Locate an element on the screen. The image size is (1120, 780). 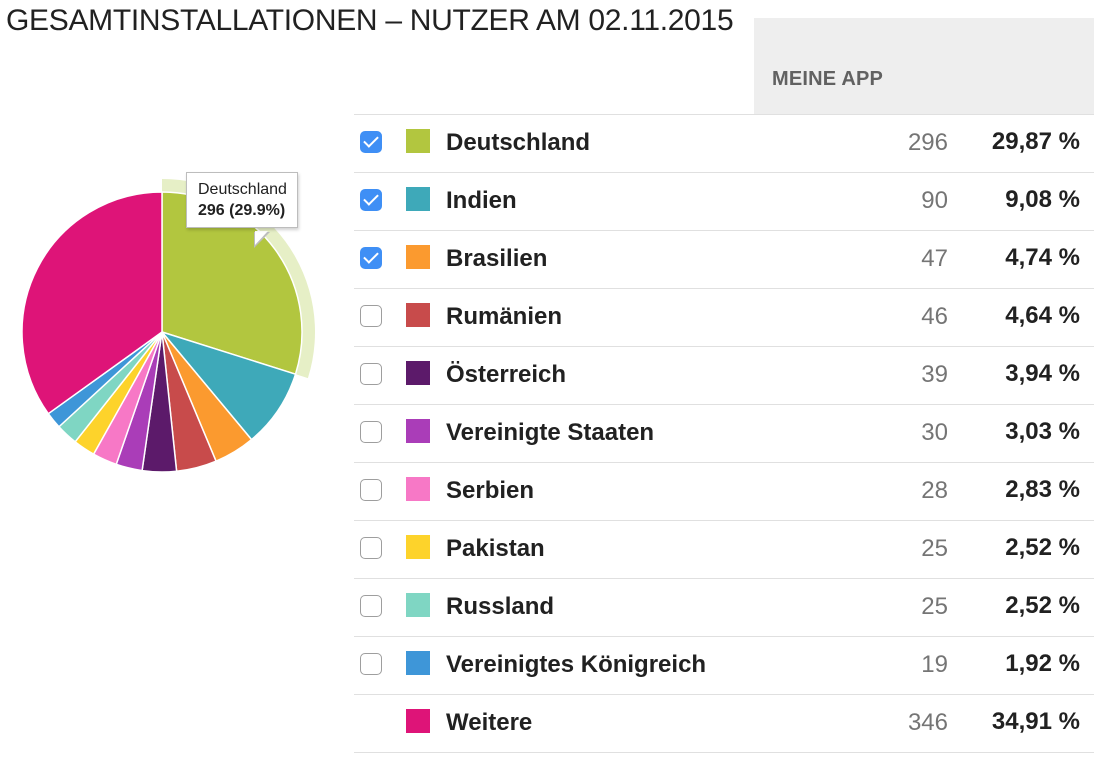
series-percent: 9,08 % is located at coordinates (1042, 199).